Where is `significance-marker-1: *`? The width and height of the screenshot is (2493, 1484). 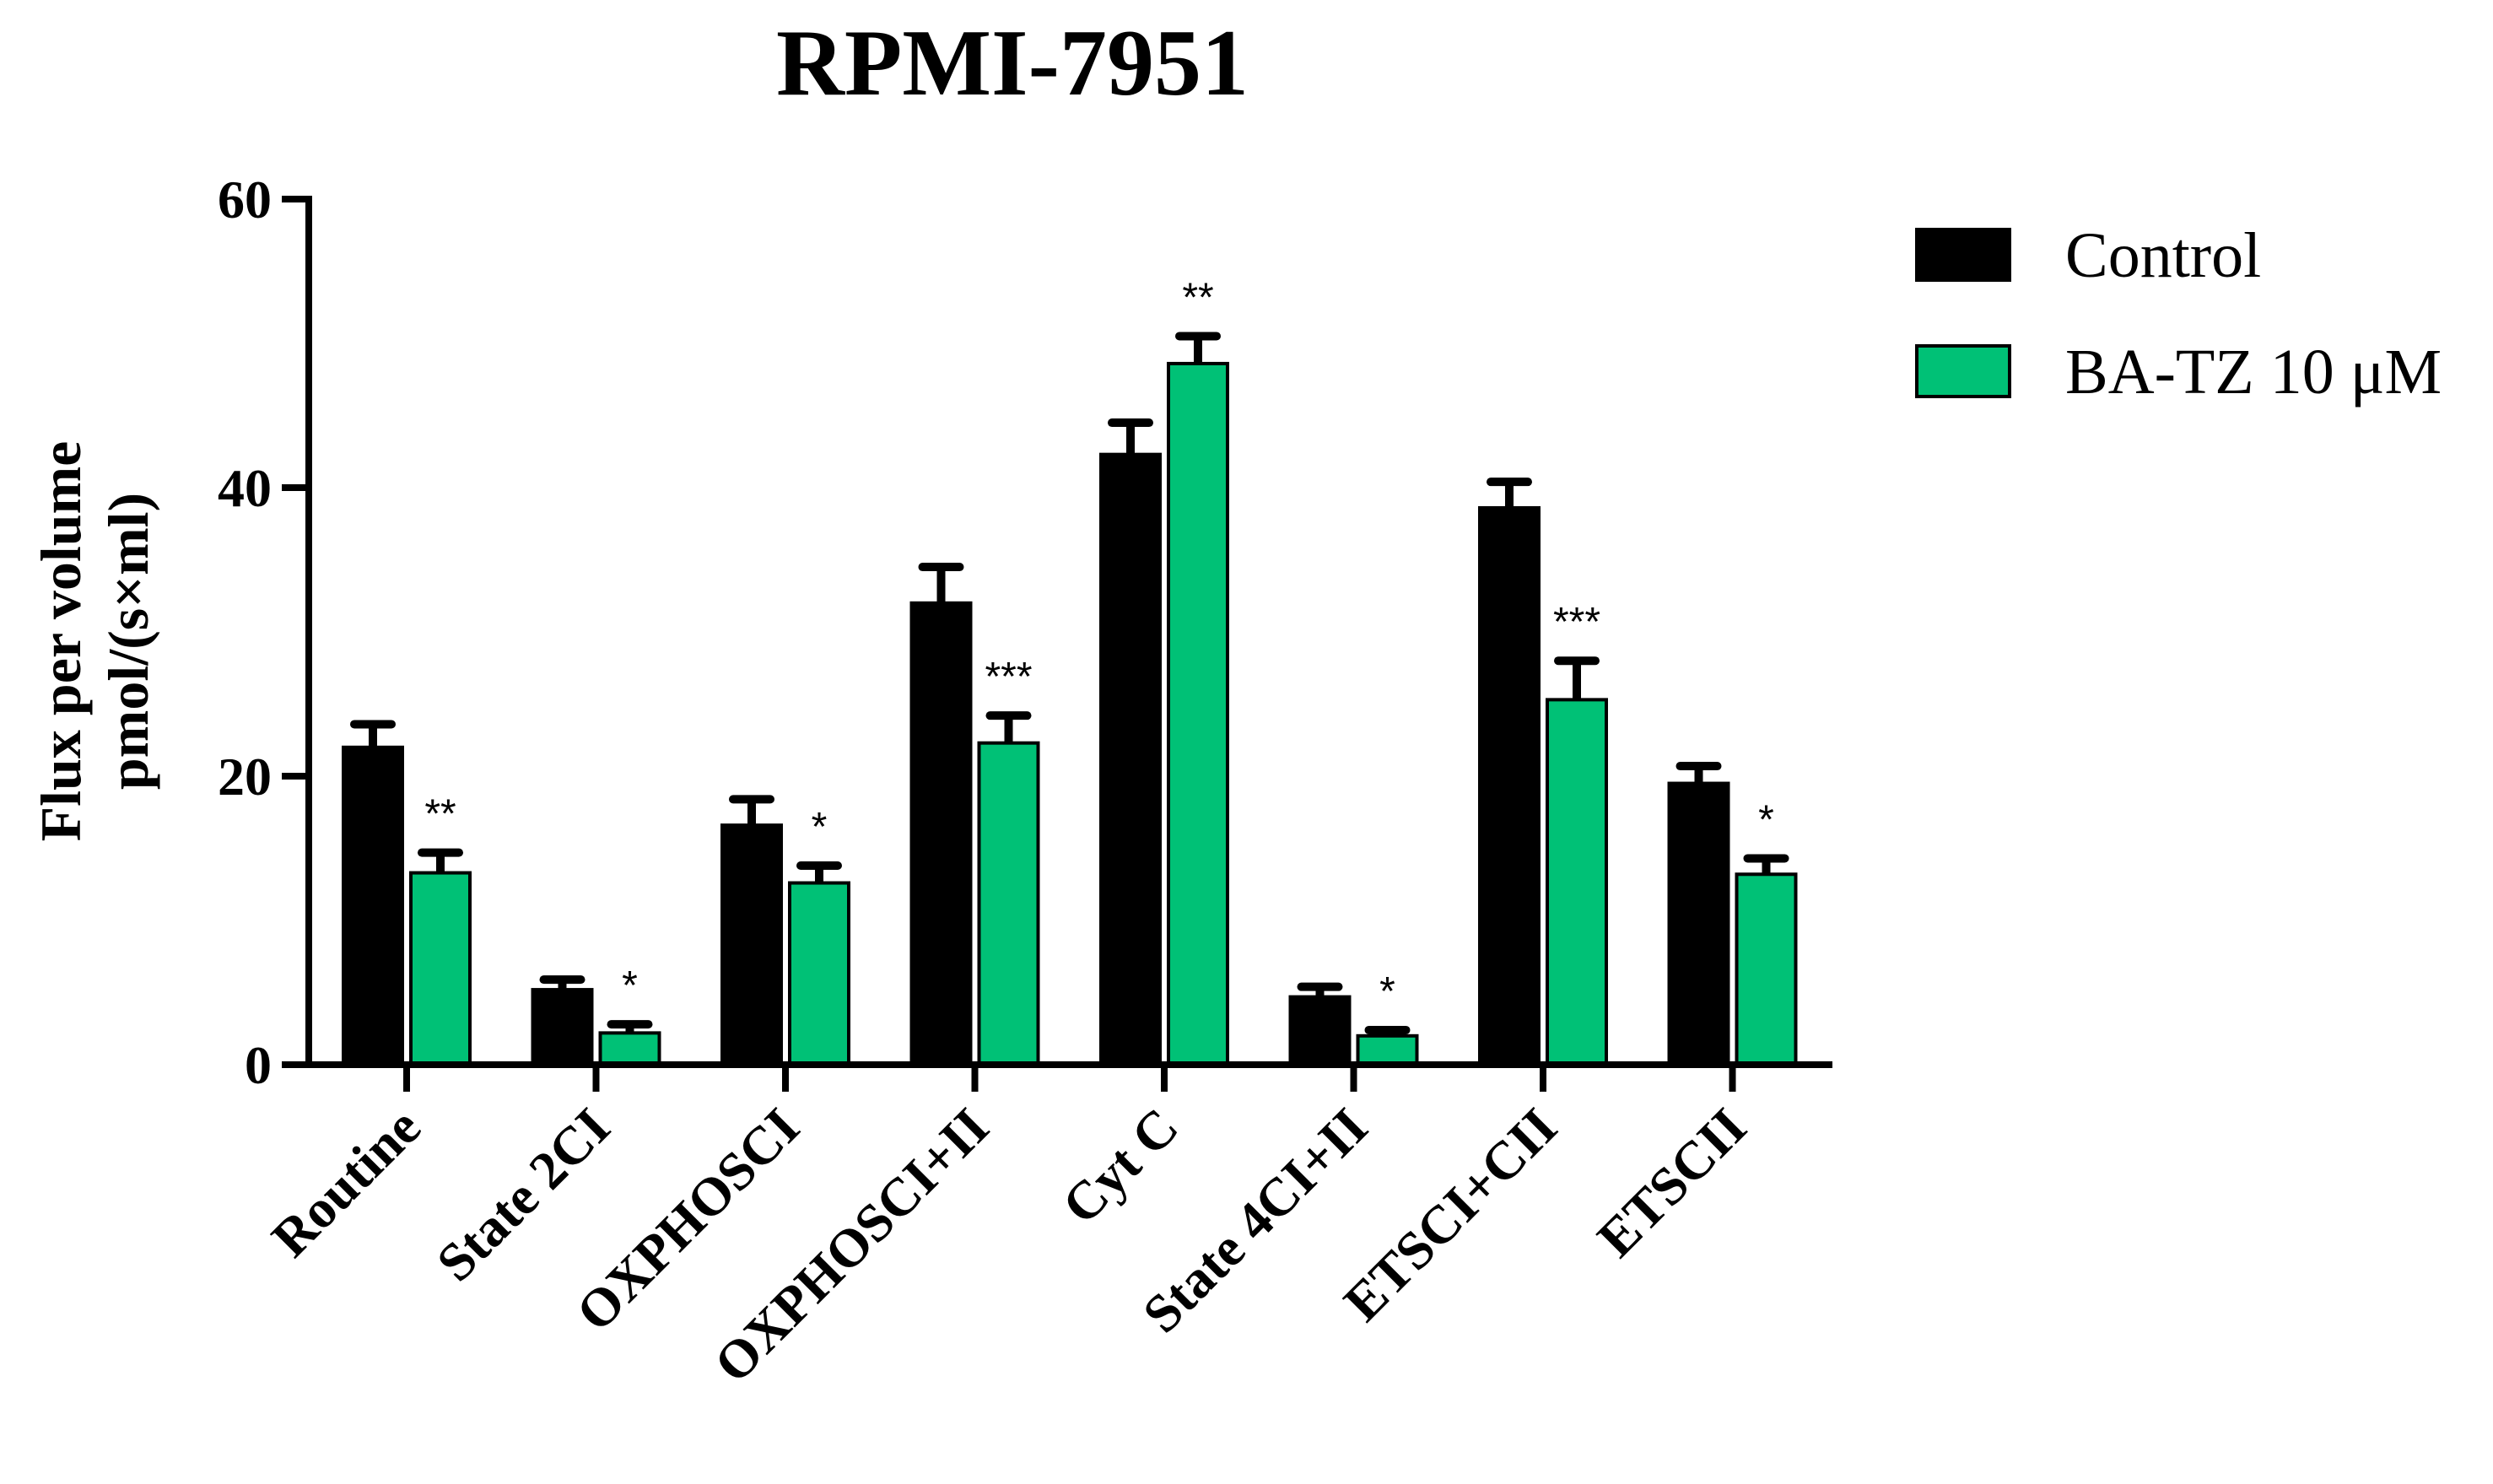 significance-marker-1: * is located at coordinates (630, 985).